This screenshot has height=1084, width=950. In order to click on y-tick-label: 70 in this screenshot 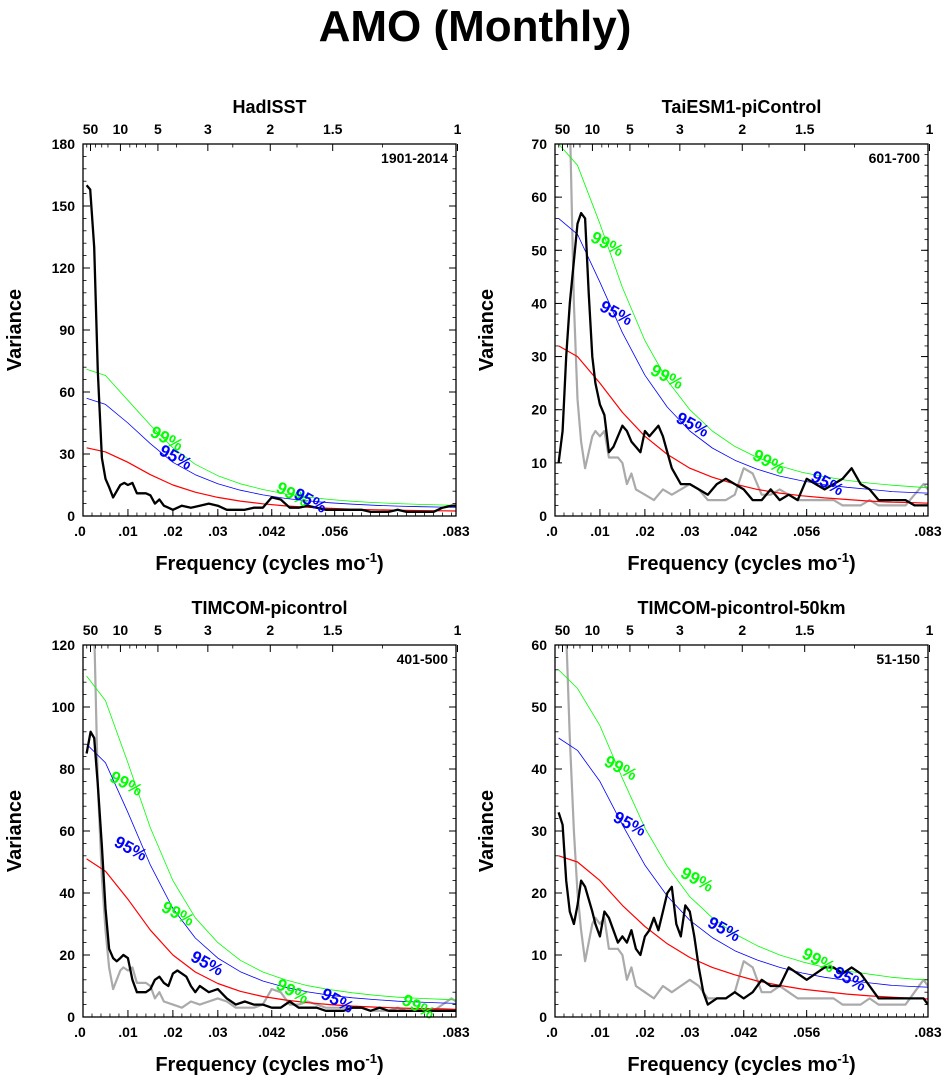, I will do `click(539, 144)`.